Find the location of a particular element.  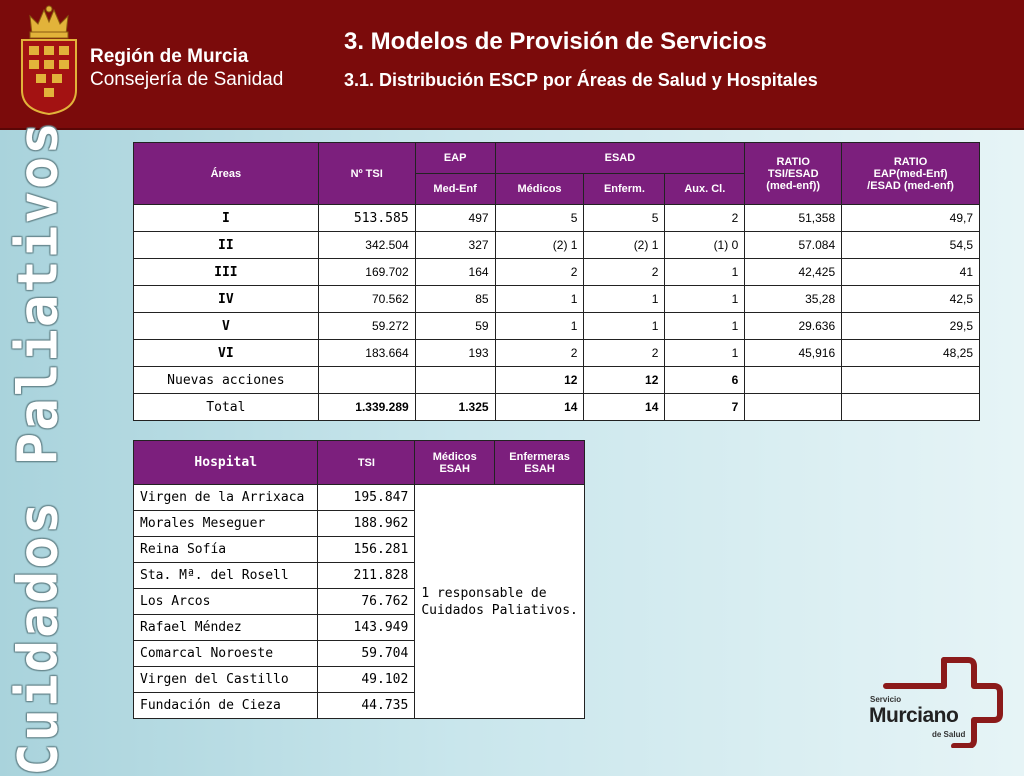

table-row: Morales Meseguer 188.962 is located at coordinates (358, 523).